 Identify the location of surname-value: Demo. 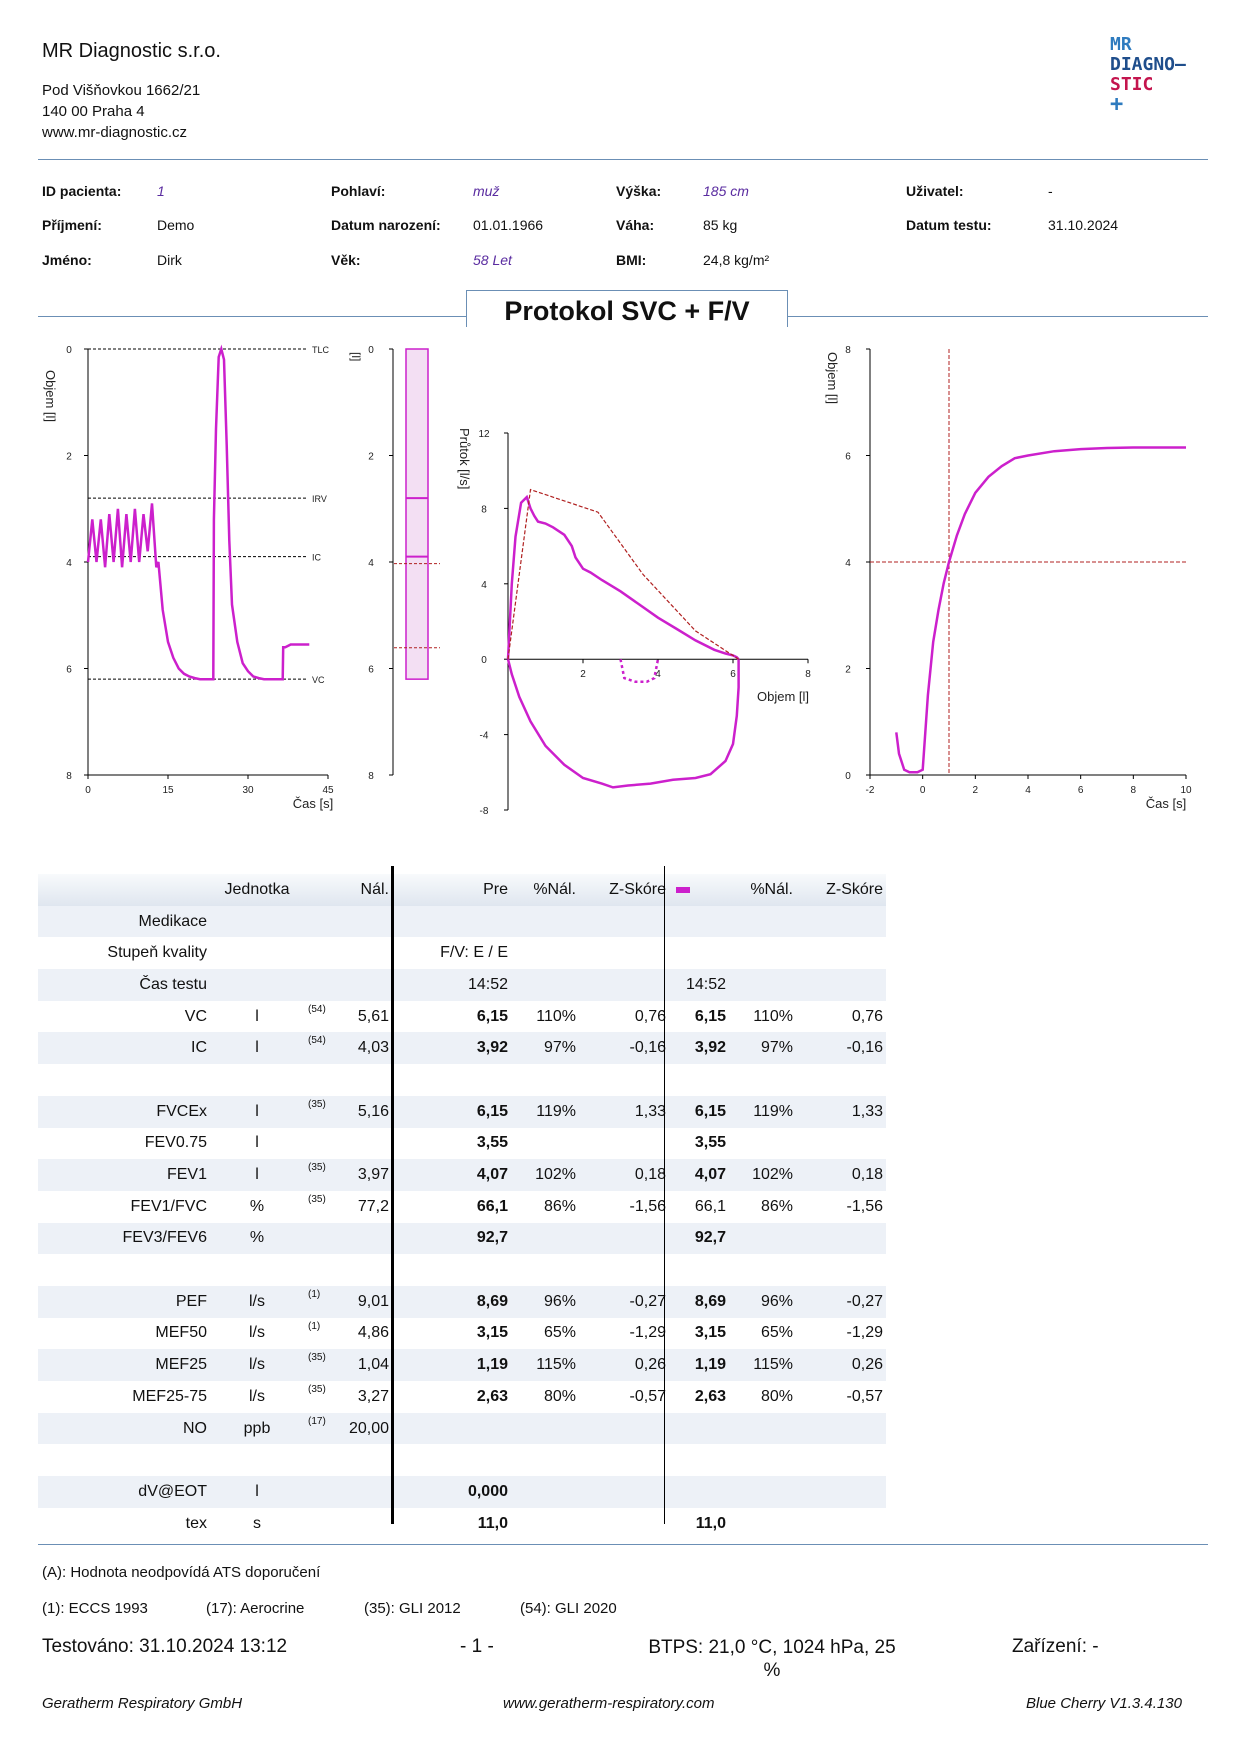
(176, 225).